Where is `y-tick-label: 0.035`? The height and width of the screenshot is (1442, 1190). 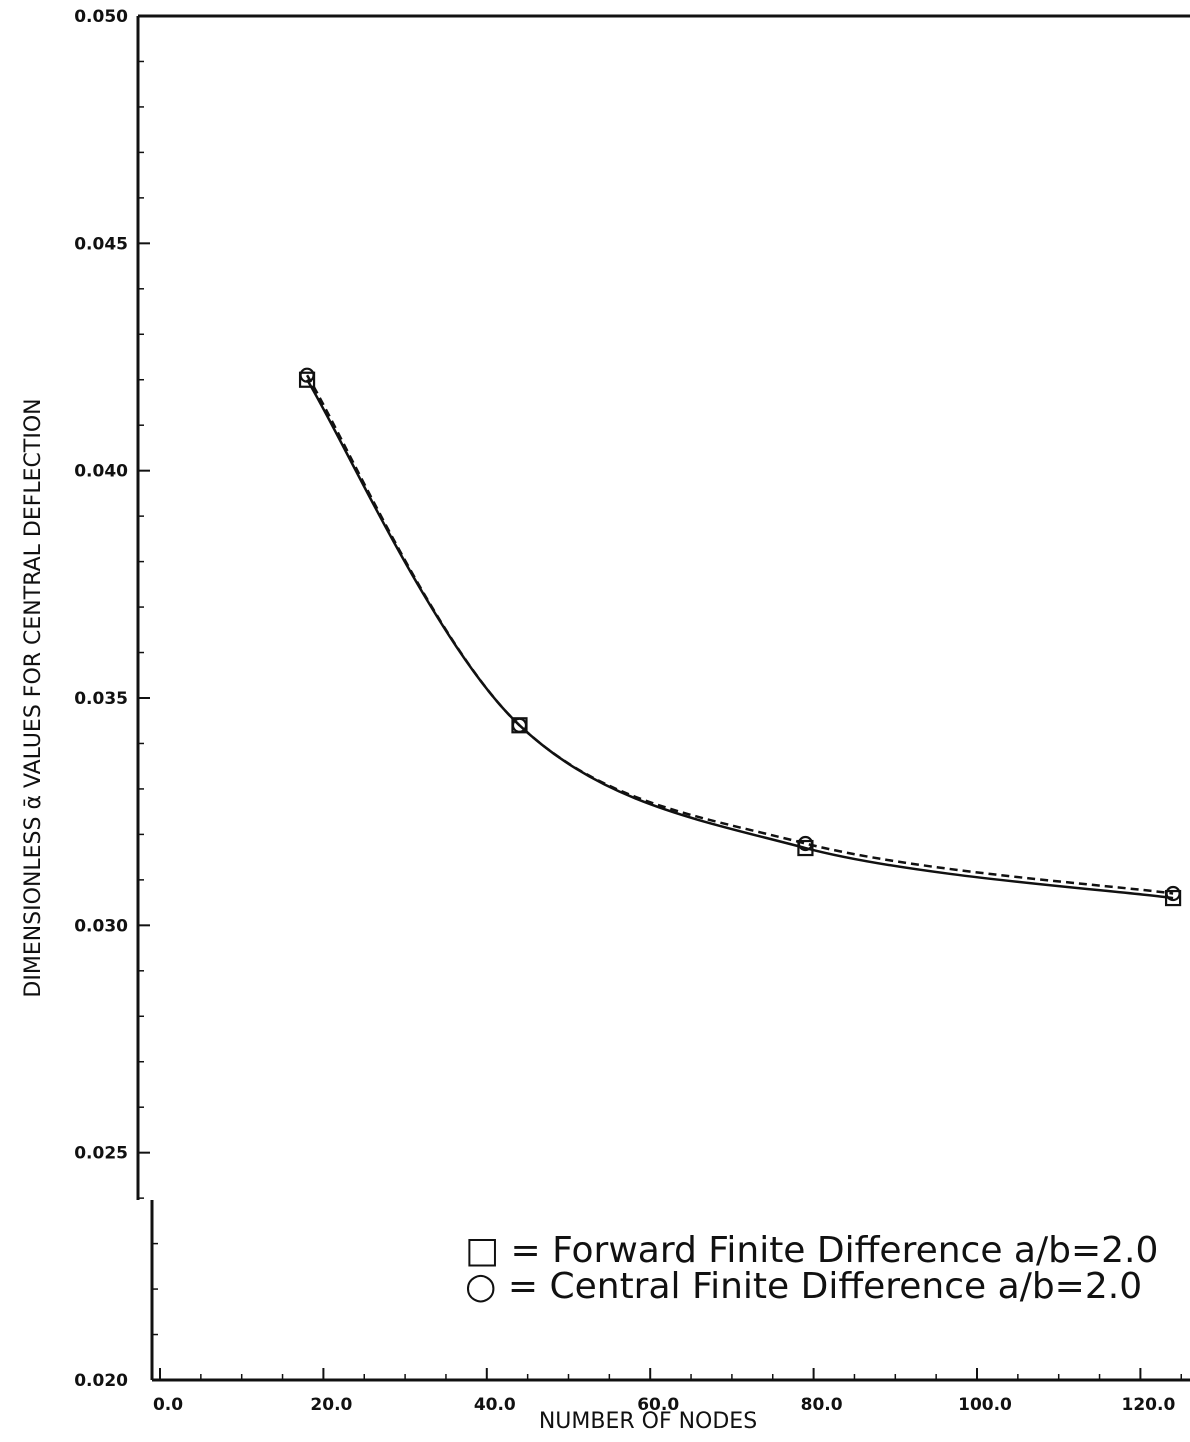 y-tick-label: 0.035 is located at coordinates (101, 699).